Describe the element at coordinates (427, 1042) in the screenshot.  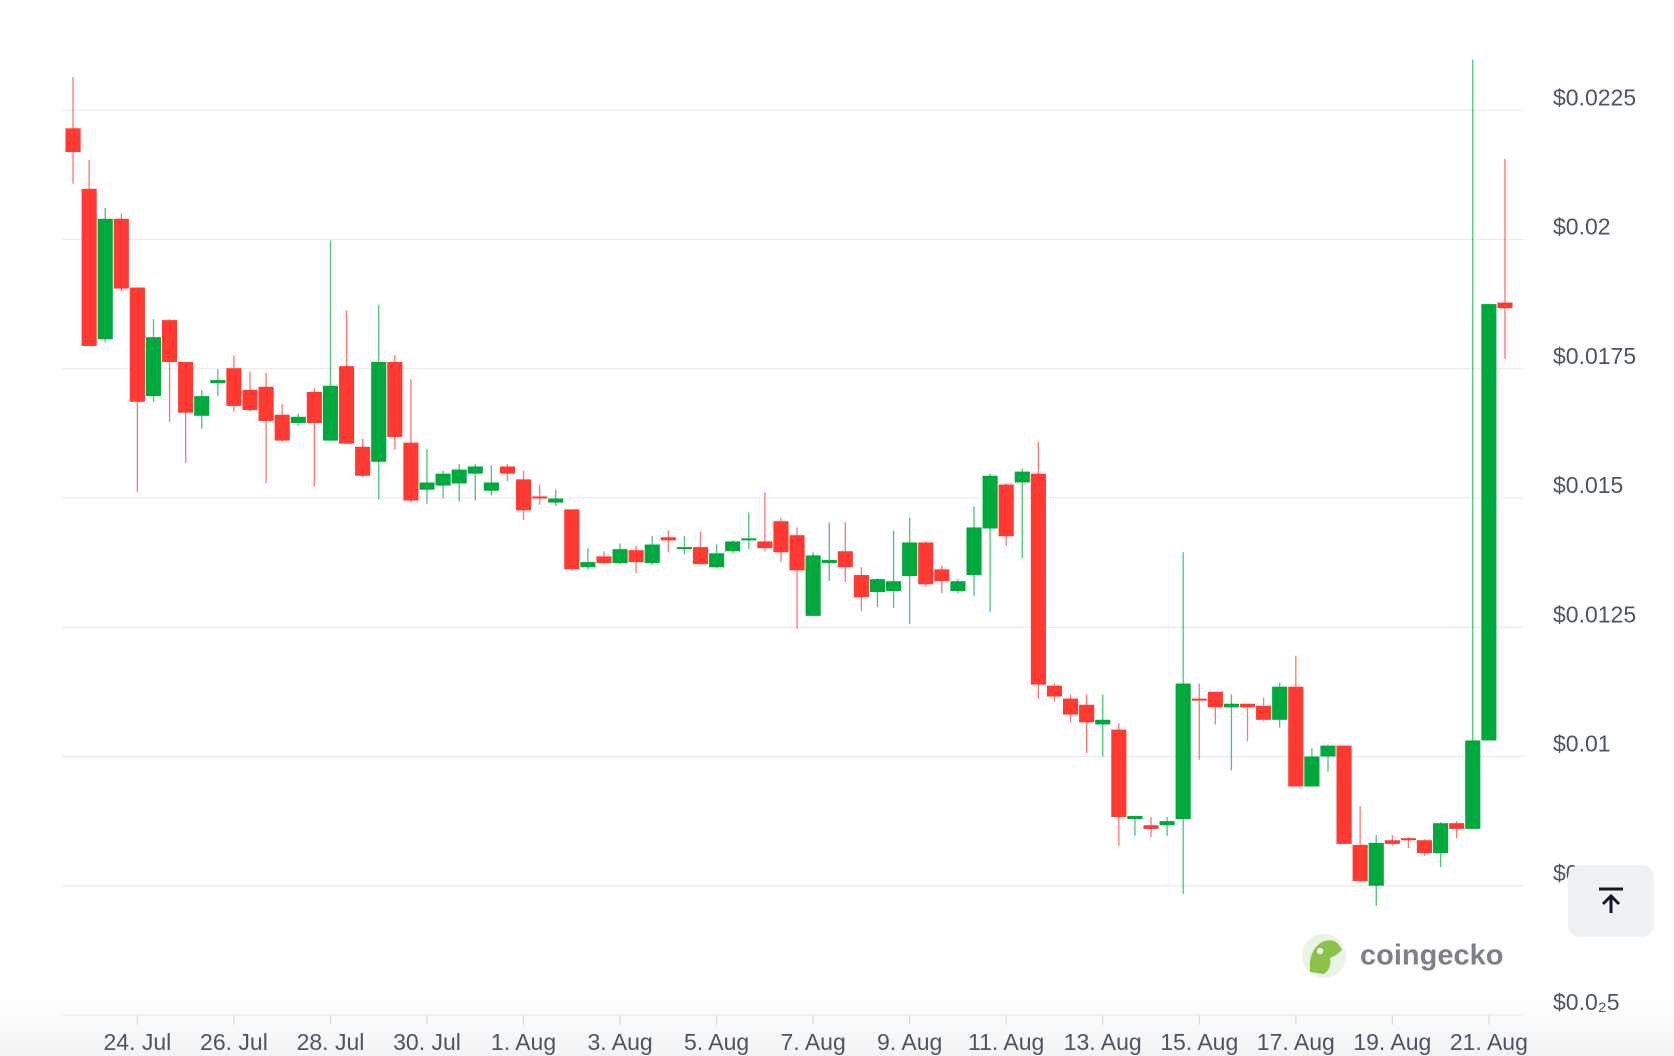
I see `x-tick-label: 30. Jul` at that location.